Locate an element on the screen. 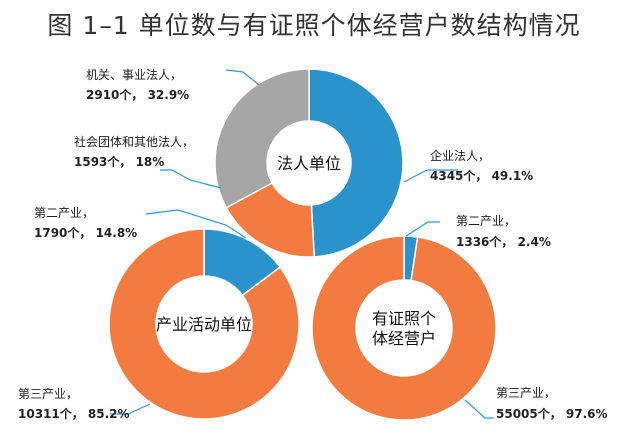 Image resolution: width=628 pixels, height=436 pixels. individual-business-slice-value-1: 55005个， 97.6% is located at coordinates (552, 413).